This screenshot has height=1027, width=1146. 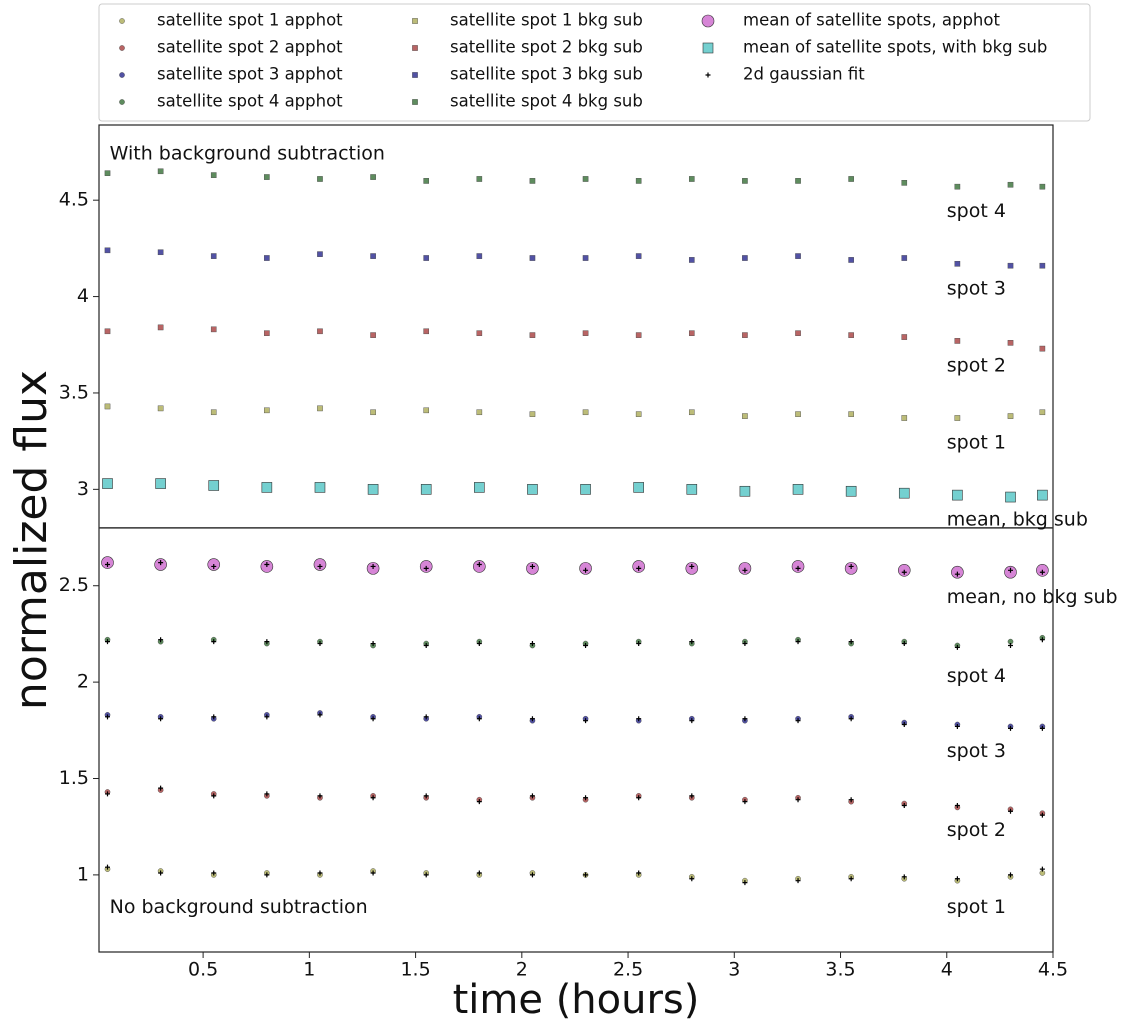 I want to click on legend-label: satellite spot 3 apphot, so click(x=250, y=74).